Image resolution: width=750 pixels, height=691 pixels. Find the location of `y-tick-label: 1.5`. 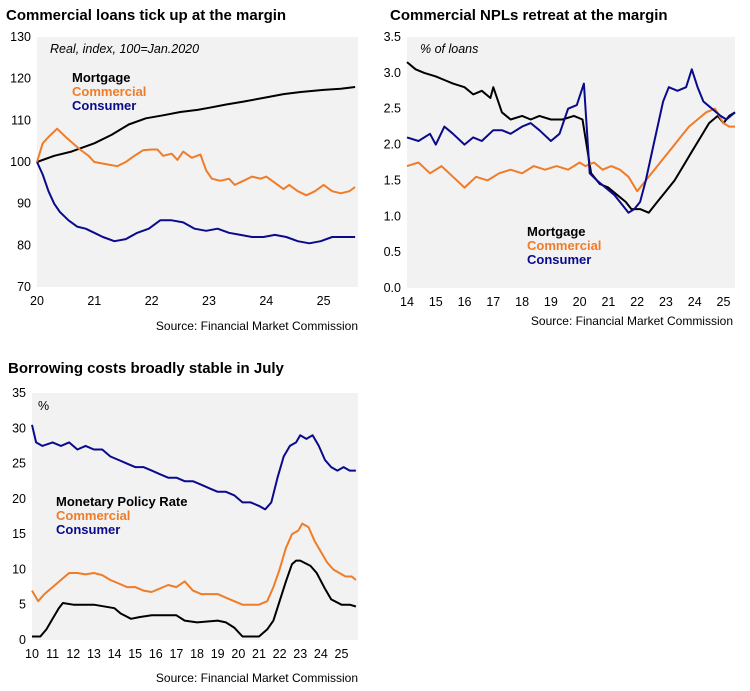

y-tick-label: 1.5 is located at coordinates (392, 180).